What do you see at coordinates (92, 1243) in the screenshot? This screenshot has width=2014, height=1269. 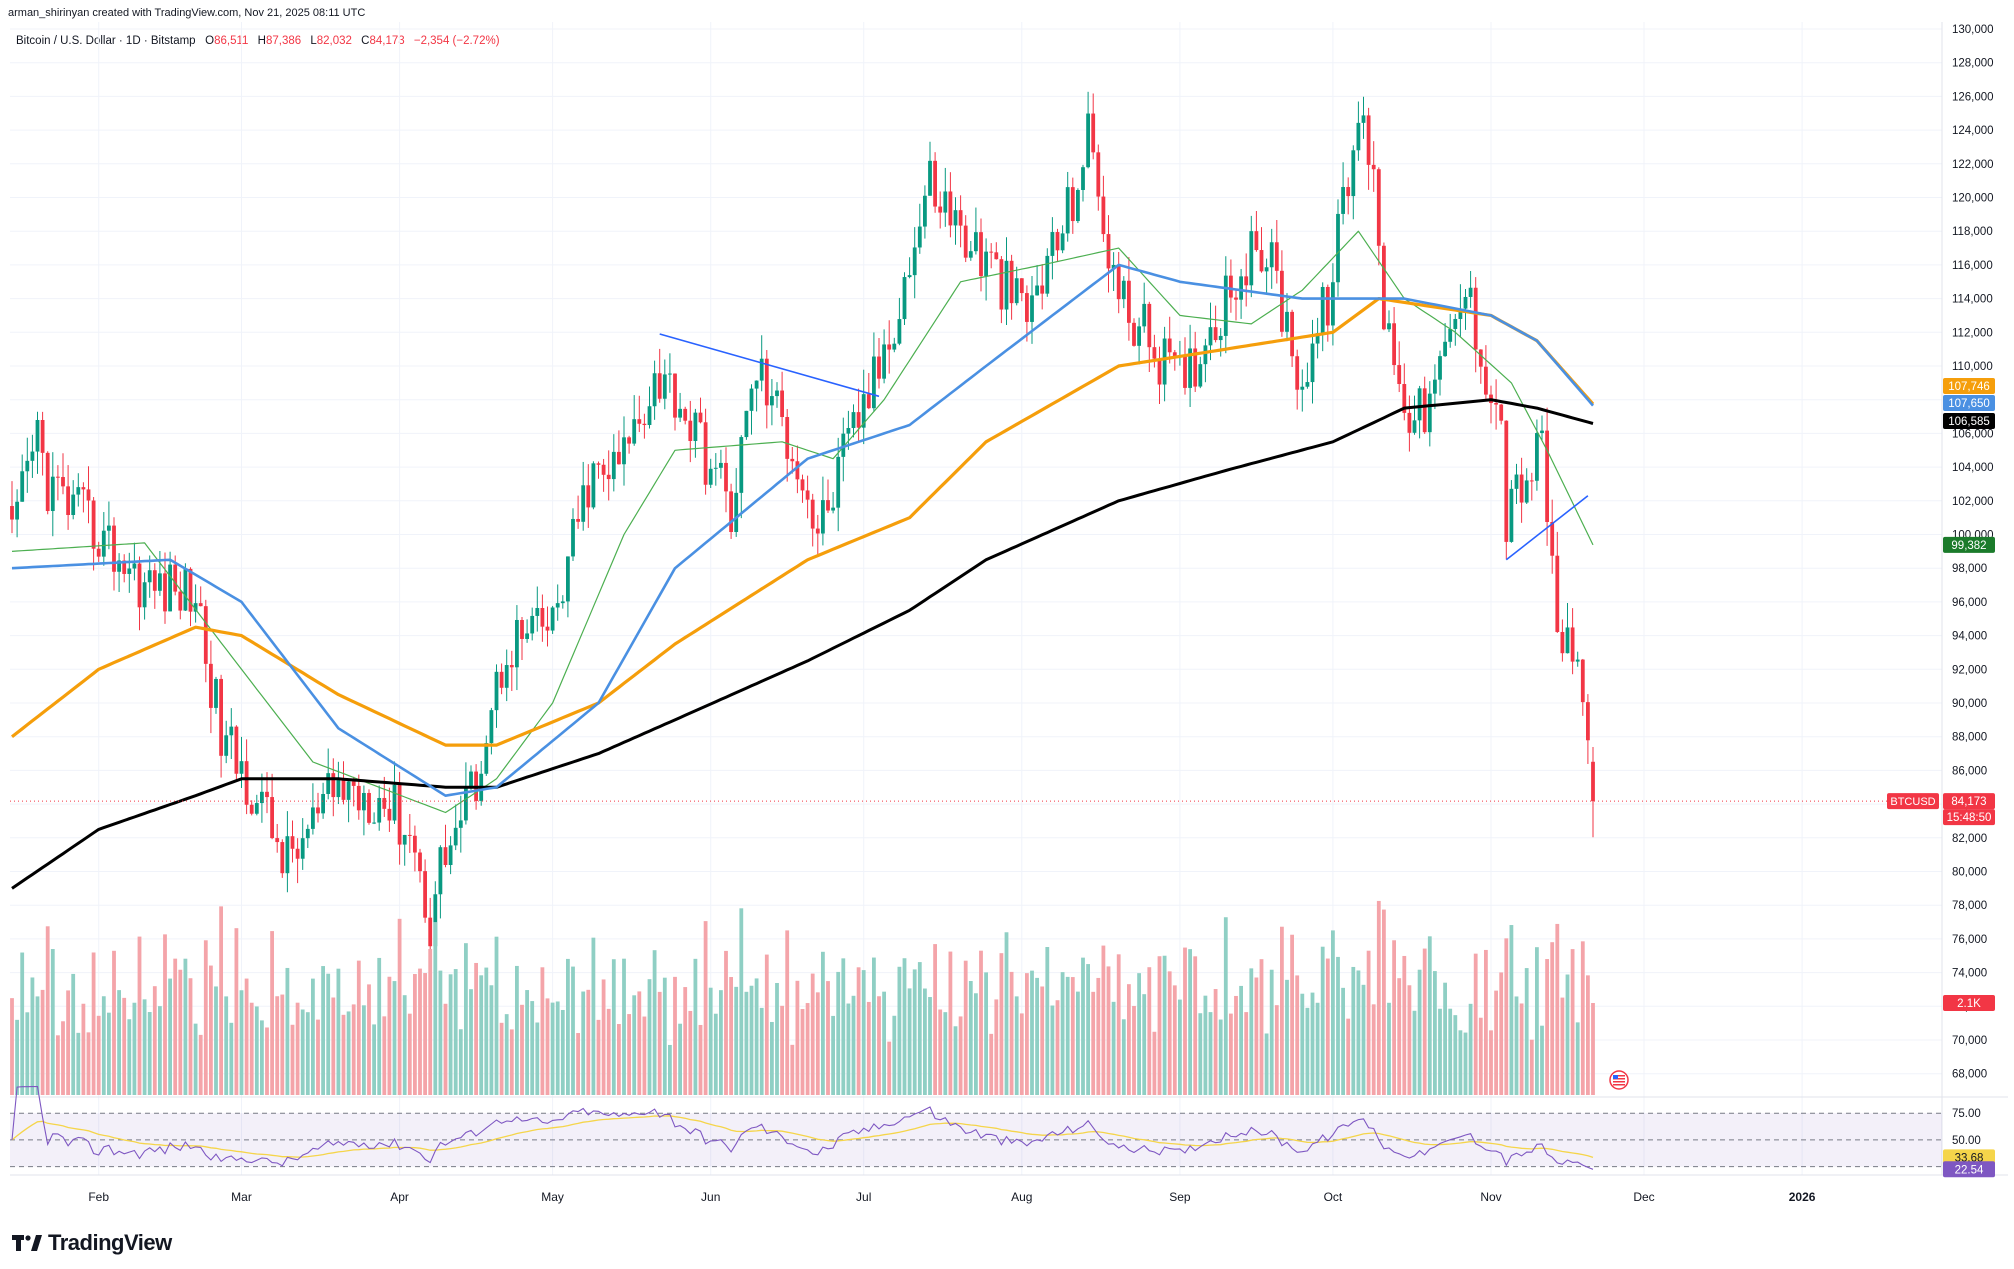 I see `tradingview-logo: TradingView` at bounding box center [92, 1243].